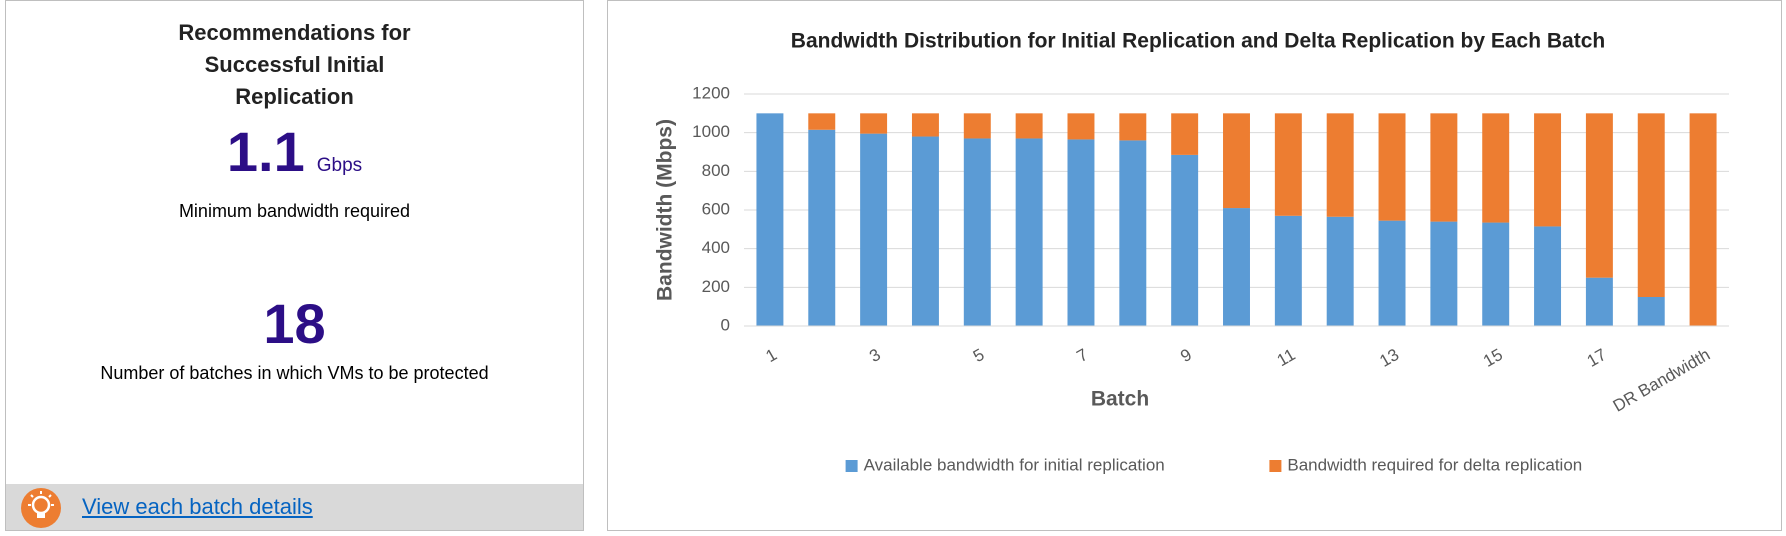  I want to click on batches-value: 18, so click(294, 323).